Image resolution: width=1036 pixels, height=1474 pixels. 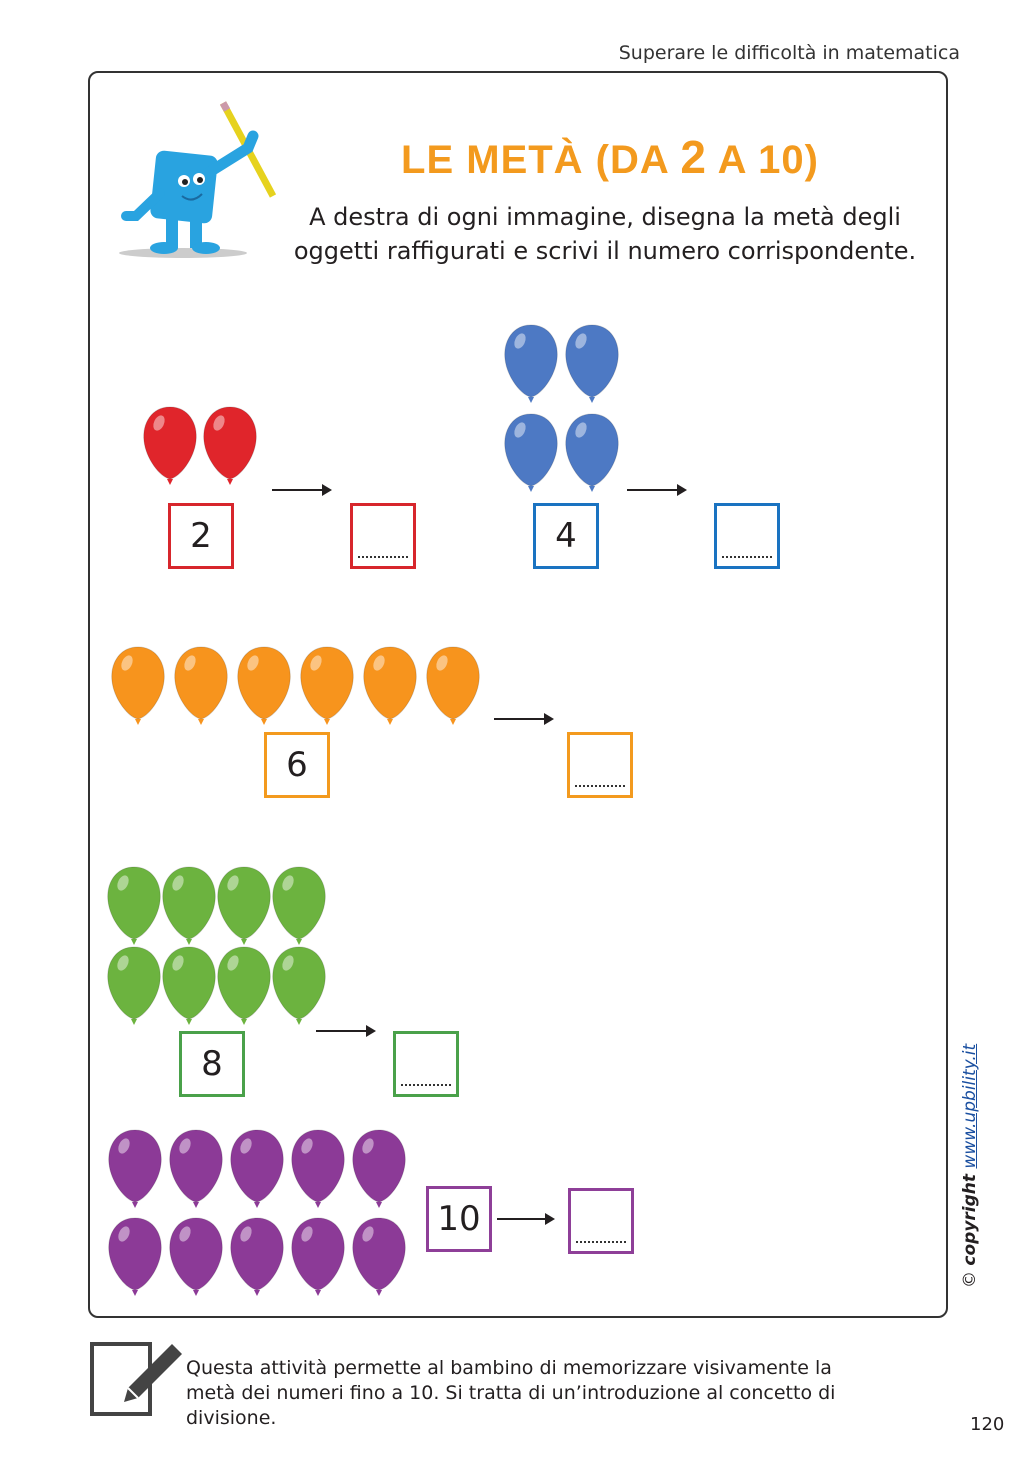 I want to click on copyright-symbol: ©, so click(x=970, y=1279).